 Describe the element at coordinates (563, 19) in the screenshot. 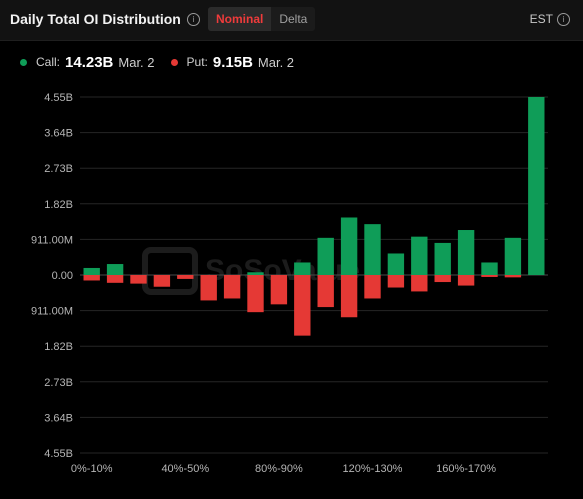

I see `timezone-info-icon: i` at that location.